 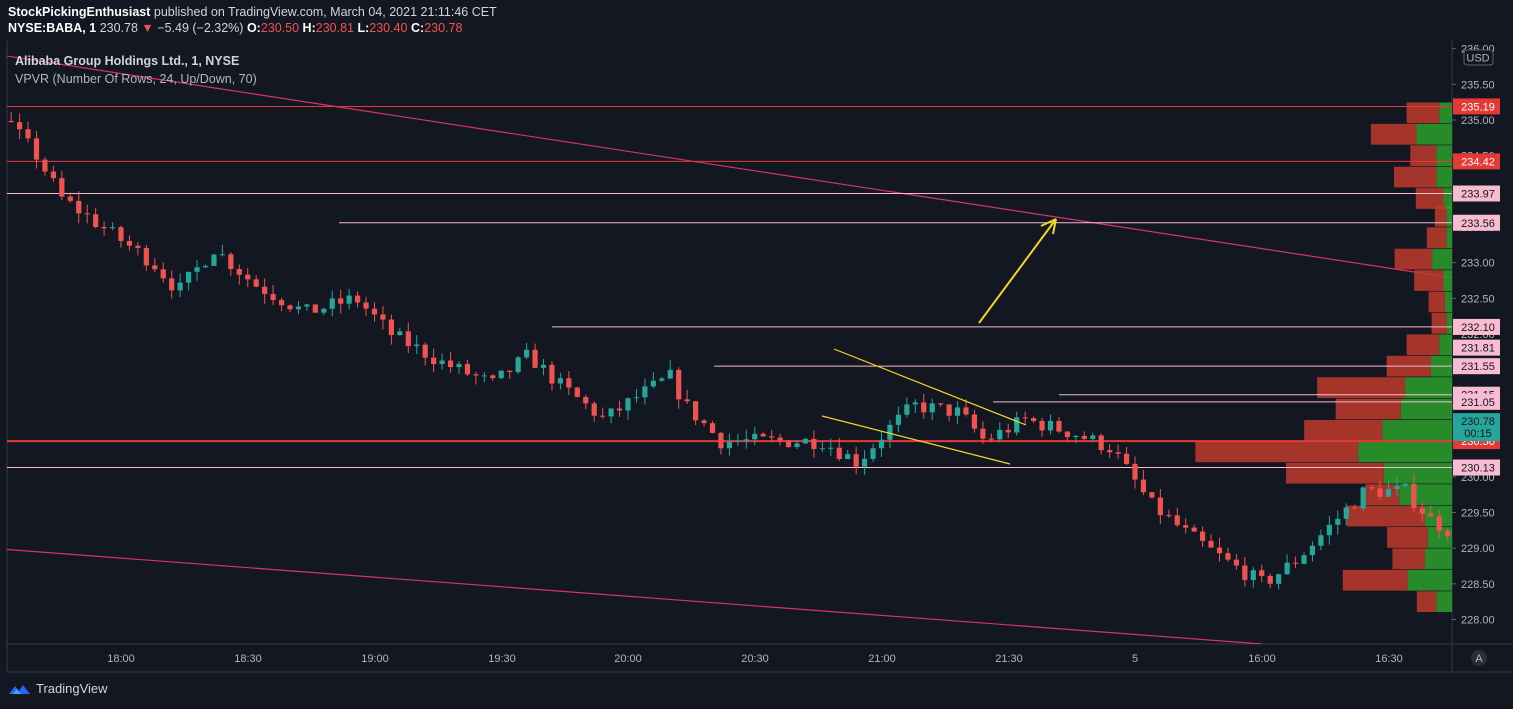 What do you see at coordinates (1478, 299) in the screenshot?
I see `y-tick-label: 232.50` at bounding box center [1478, 299].